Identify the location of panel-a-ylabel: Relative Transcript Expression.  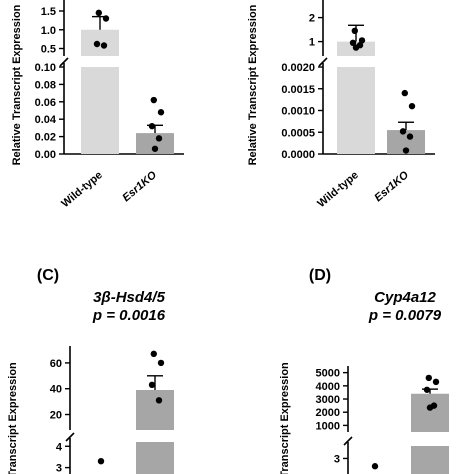
(17, 84).